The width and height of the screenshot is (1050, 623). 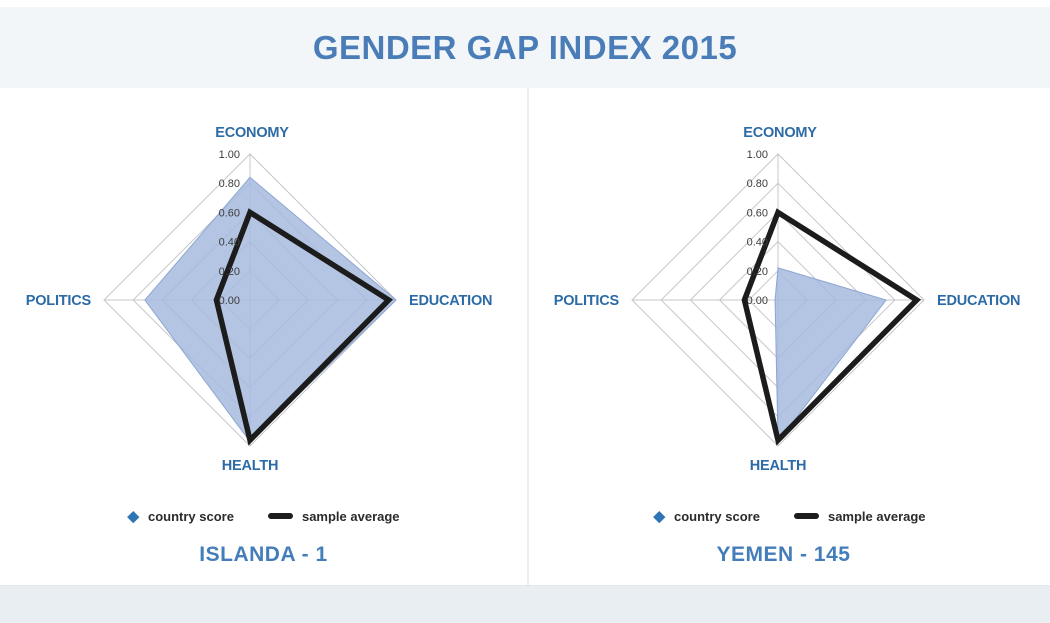 What do you see at coordinates (789, 516) in the screenshot?
I see `legend-yemen: ◆ country score sample average` at bounding box center [789, 516].